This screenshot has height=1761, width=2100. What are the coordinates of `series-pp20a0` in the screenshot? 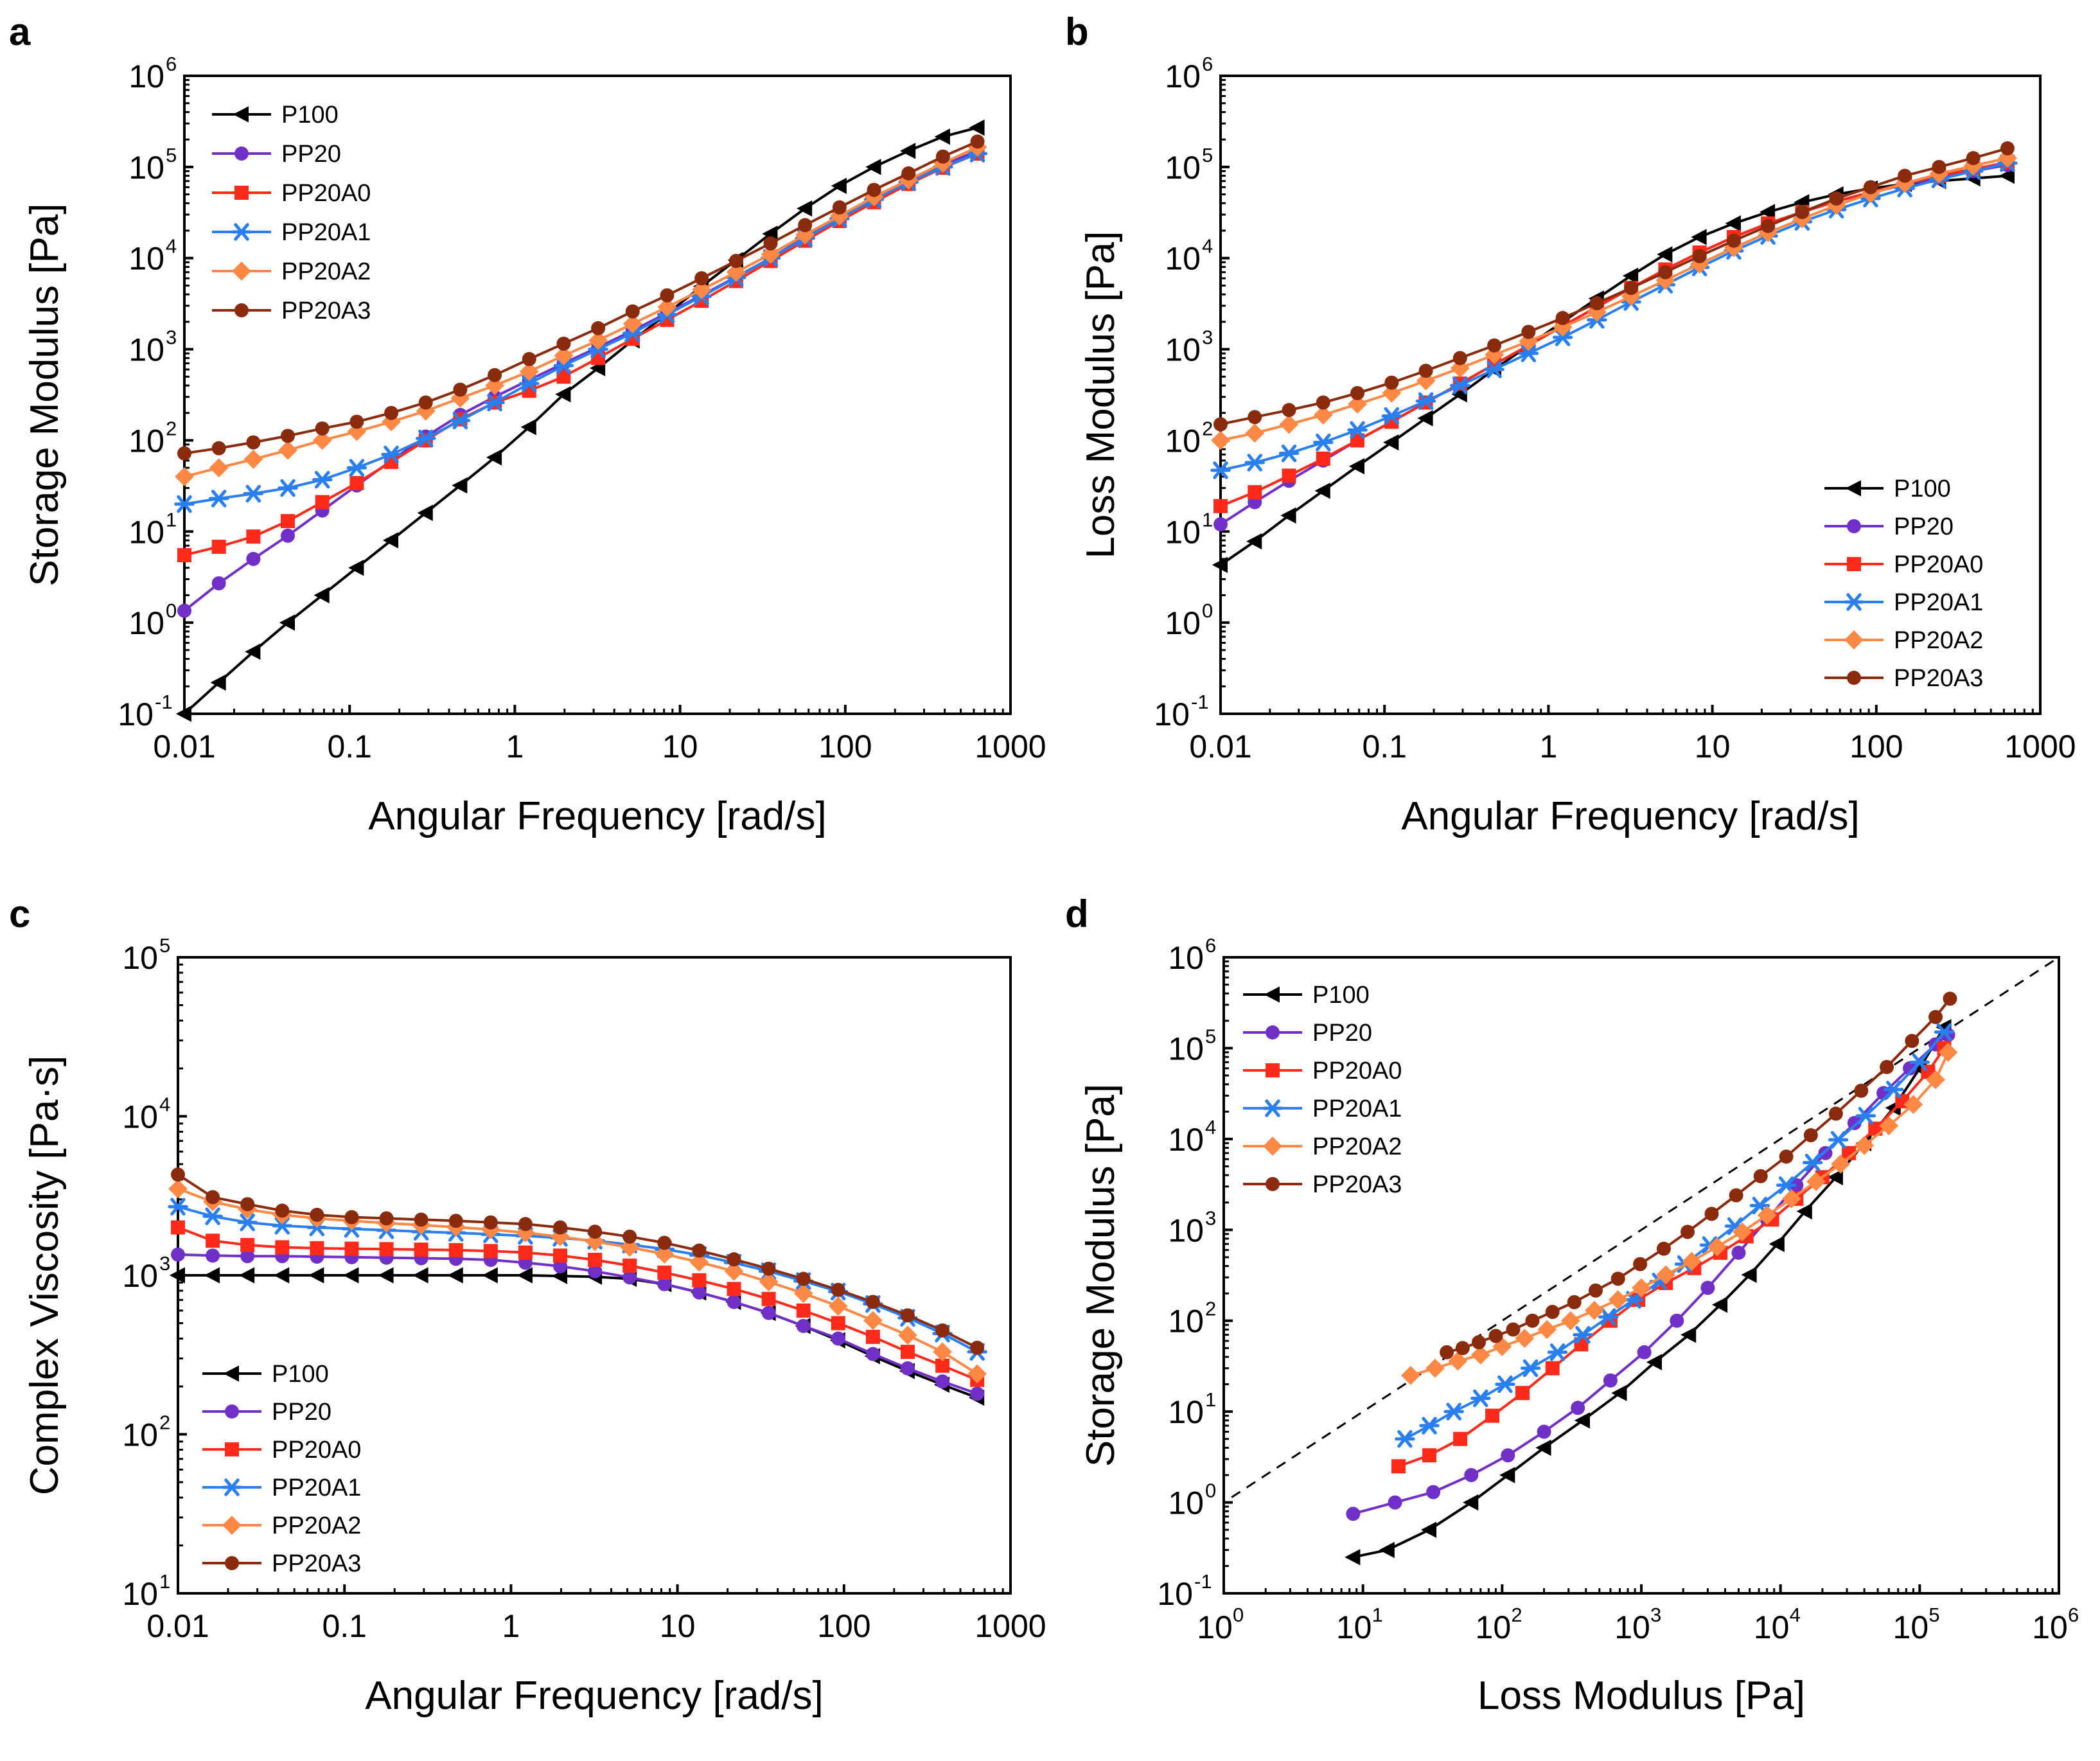 It's located at (1671, 1257).